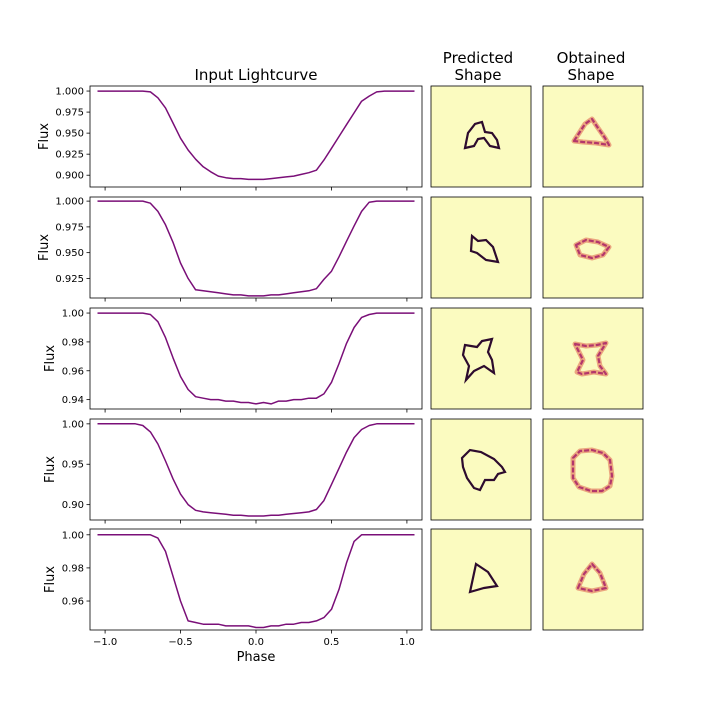  Describe the element at coordinates (180, 642) in the screenshot. I see `x-tick-label: −0.5` at that location.